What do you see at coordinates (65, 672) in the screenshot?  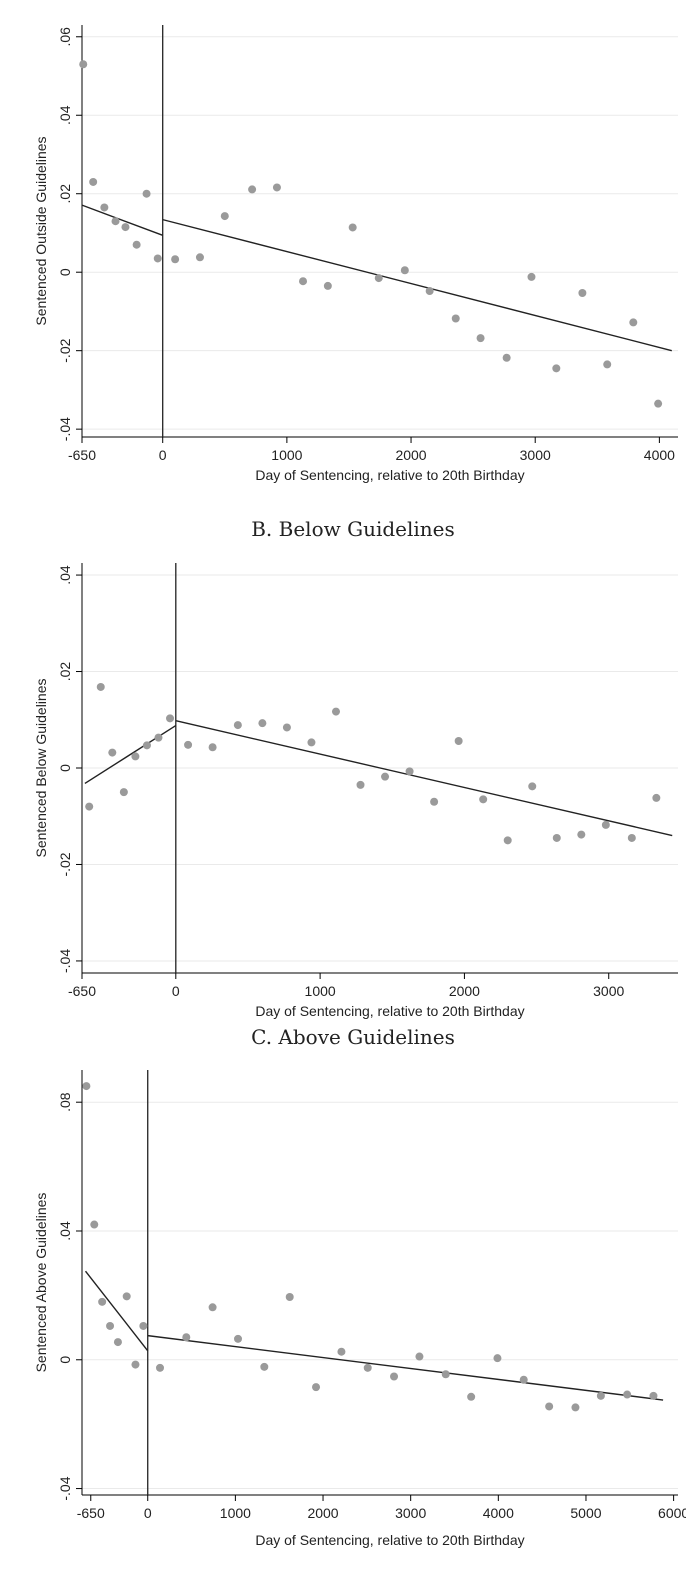 I see `panel-b-y-tick-label: .02` at bounding box center [65, 672].